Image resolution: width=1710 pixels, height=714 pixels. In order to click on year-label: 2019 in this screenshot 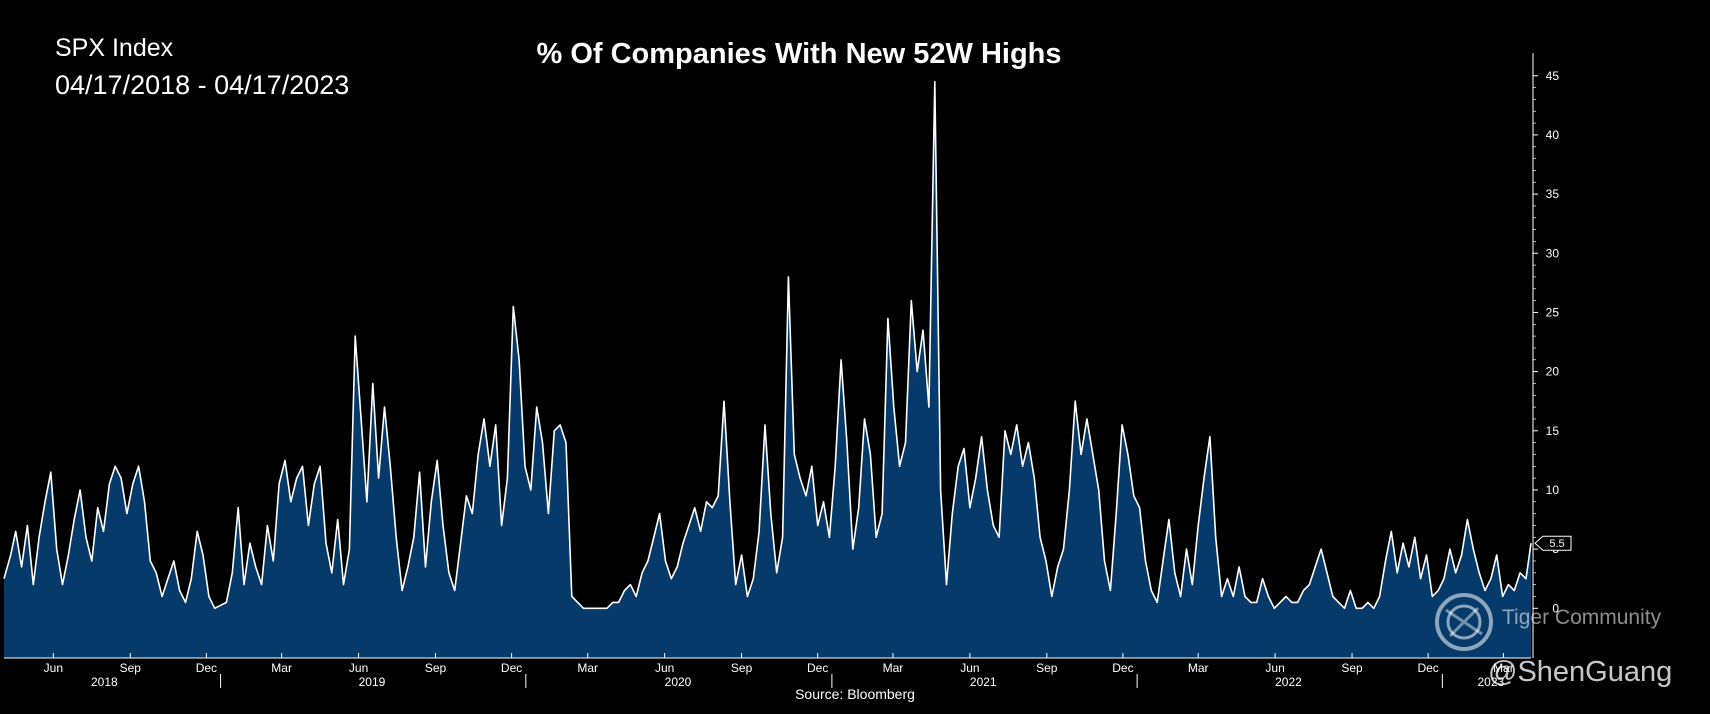, I will do `click(372, 682)`.